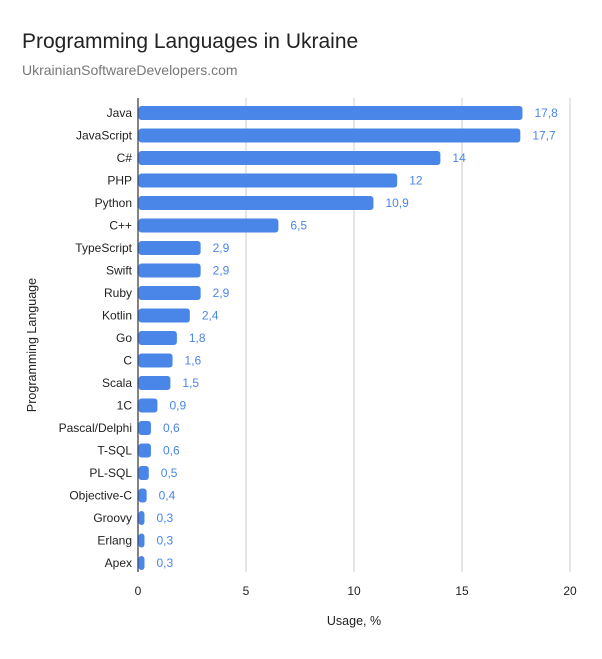  I want to click on x-tick-labels: 0 5 10 15 20, so click(356, 591).